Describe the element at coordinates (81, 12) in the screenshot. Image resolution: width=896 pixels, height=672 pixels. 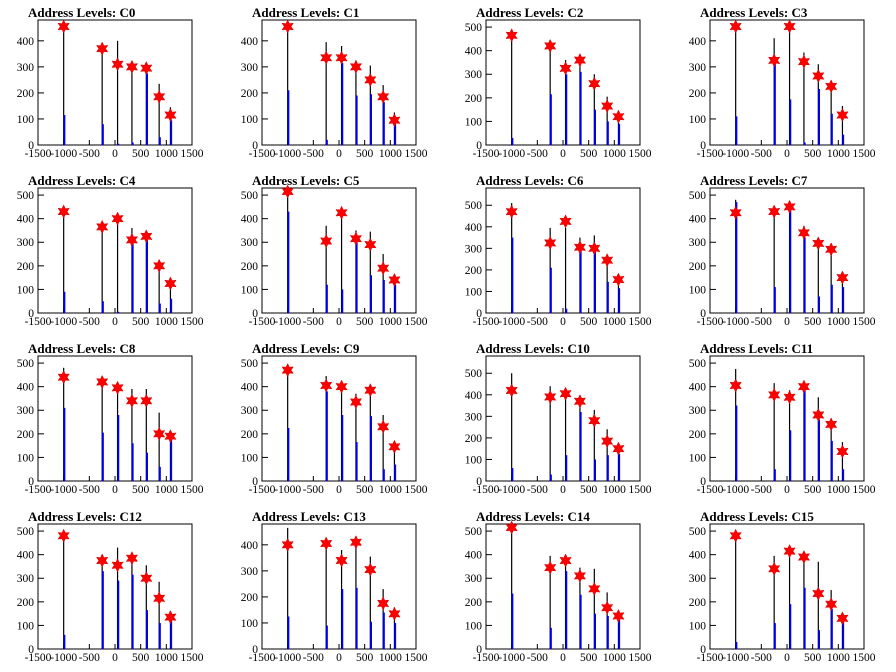
I see `chart-title: Address Levels: C0` at that location.